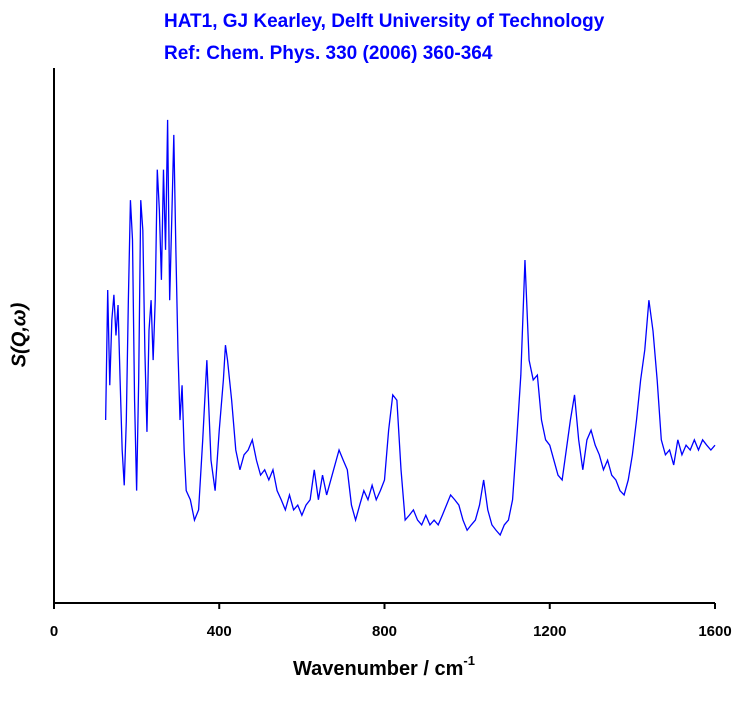 The image size is (749, 705). Describe the element at coordinates (19, 334) in the screenshot. I see `y-axis-label: S(Q,ω)` at that location.